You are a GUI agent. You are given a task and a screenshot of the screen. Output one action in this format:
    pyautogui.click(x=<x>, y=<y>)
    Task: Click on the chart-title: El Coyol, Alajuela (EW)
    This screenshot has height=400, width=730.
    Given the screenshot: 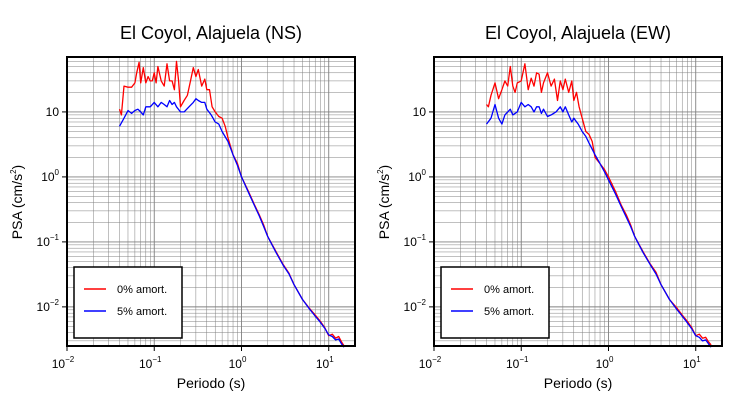 What is the action you would take?
    pyautogui.click(x=578, y=33)
    